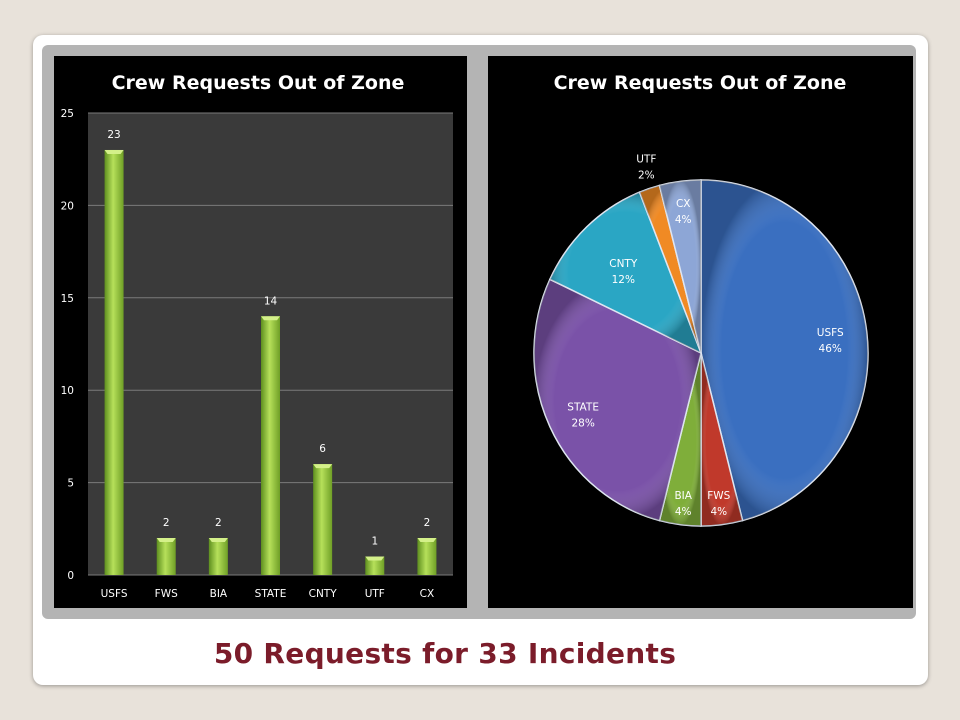 The image size is (960, 720). I want to click on x-tick-label: BIA, so click(219, 594).